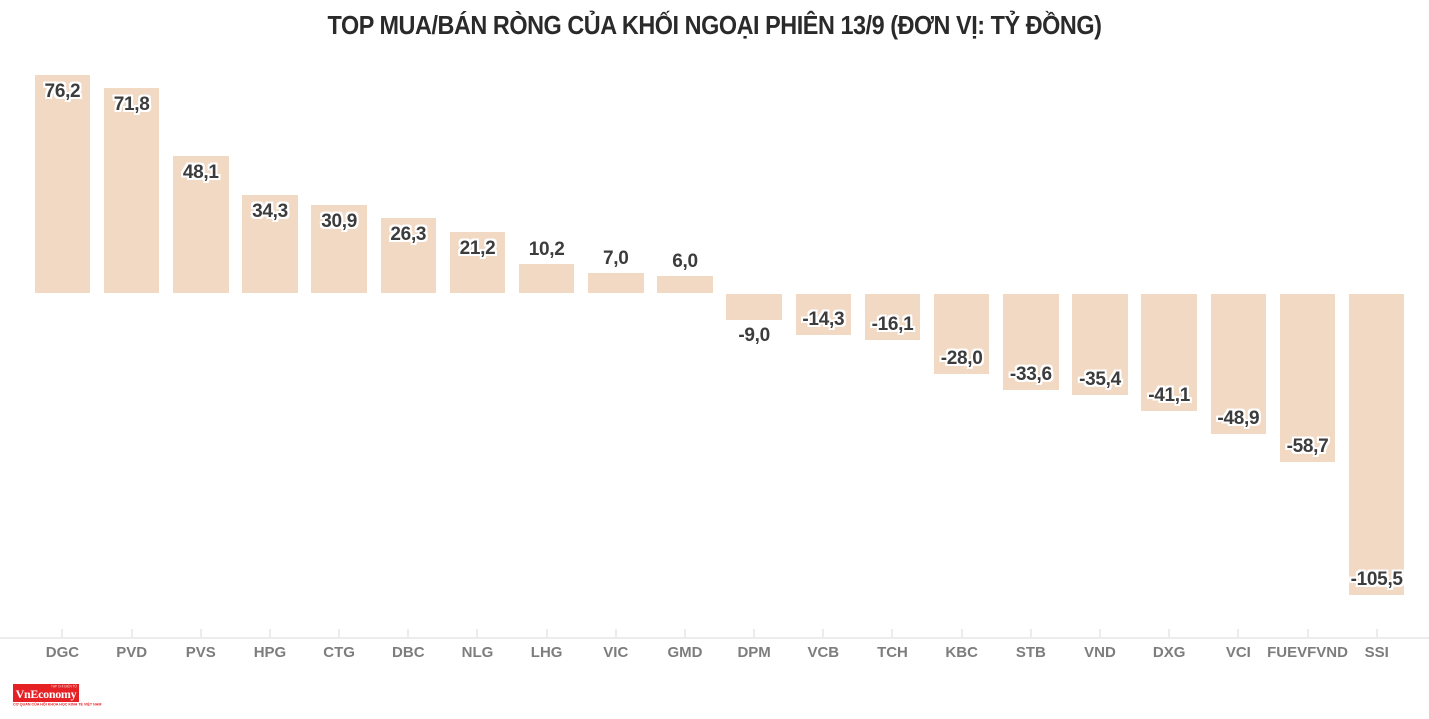 This screenshot has height=719, width=1429. I want to click on bar-FUEVFVND, so click(1307, 378).